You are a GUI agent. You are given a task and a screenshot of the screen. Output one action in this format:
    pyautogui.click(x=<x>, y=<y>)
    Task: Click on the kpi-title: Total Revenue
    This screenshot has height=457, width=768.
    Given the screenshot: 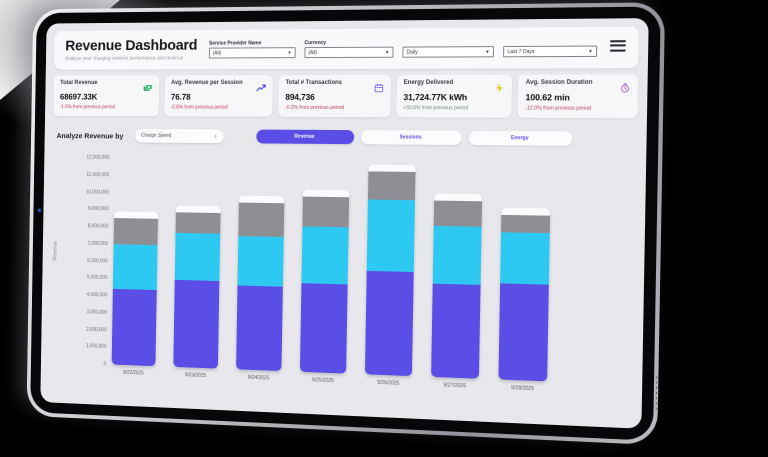 What is the action you would take?
    pyautogui.click(x=79, y=83)
    